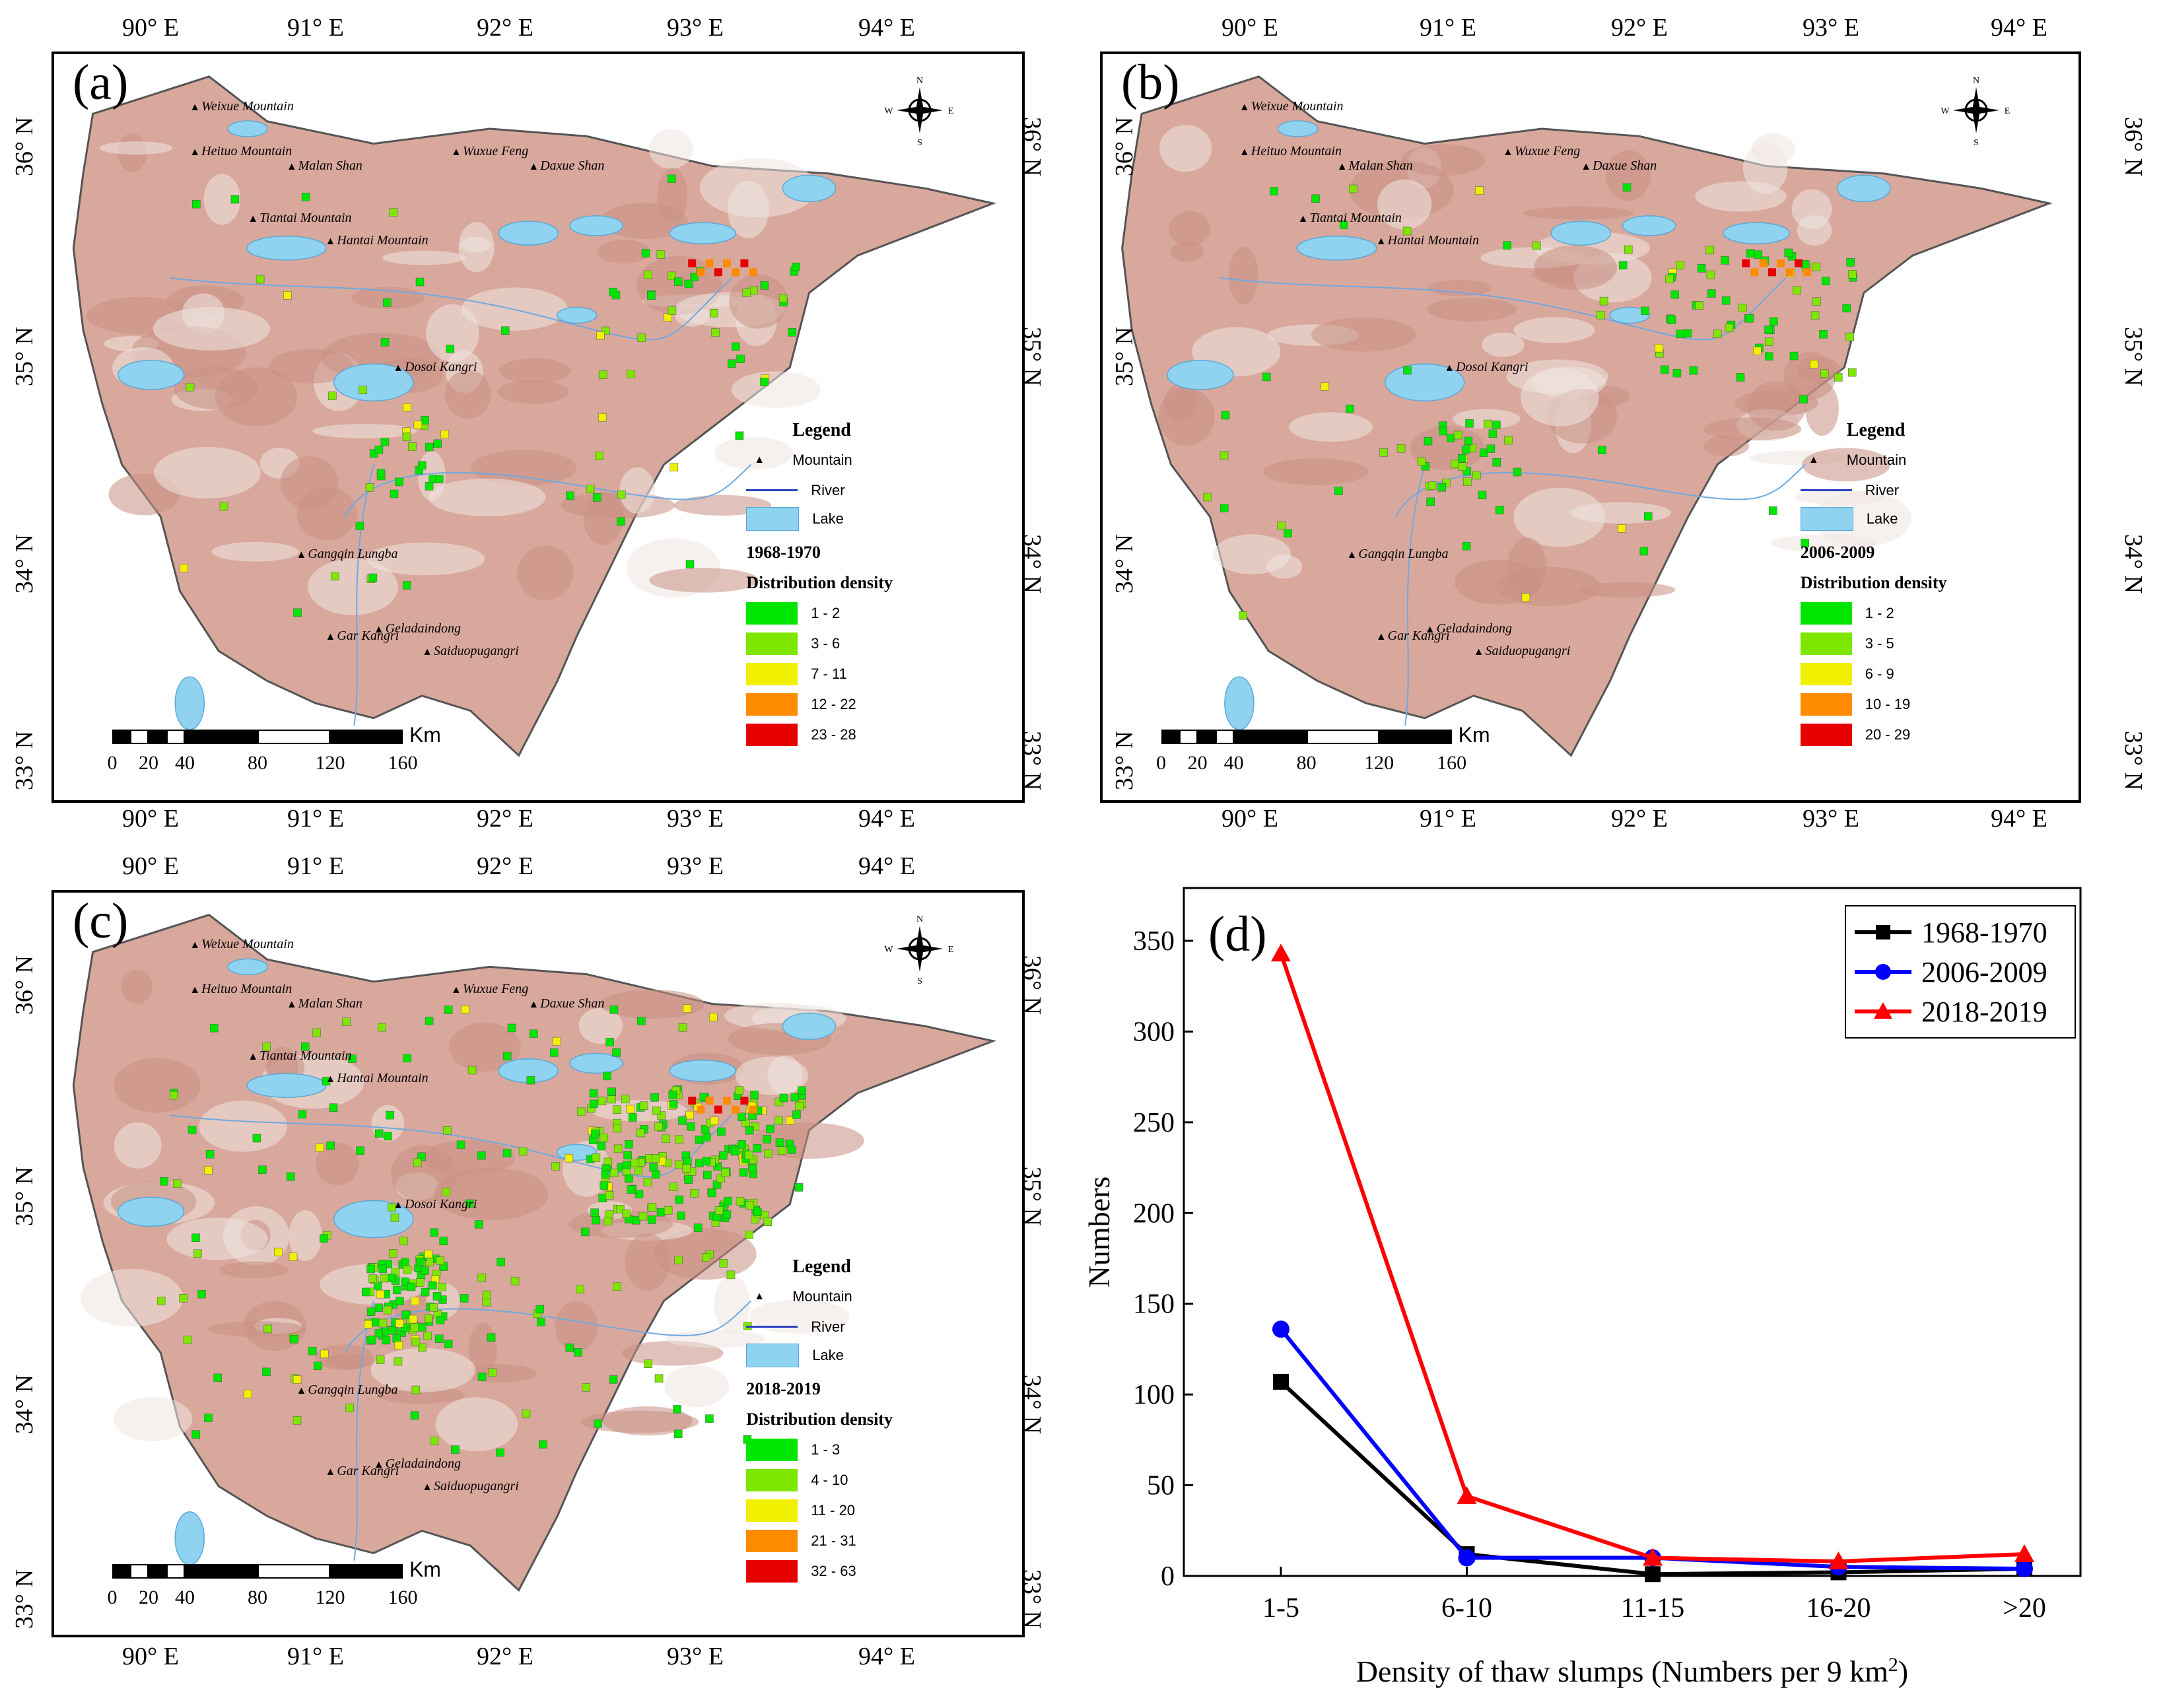  I want to click on legend-density-class: 3 - 5, so click(1847, 643).